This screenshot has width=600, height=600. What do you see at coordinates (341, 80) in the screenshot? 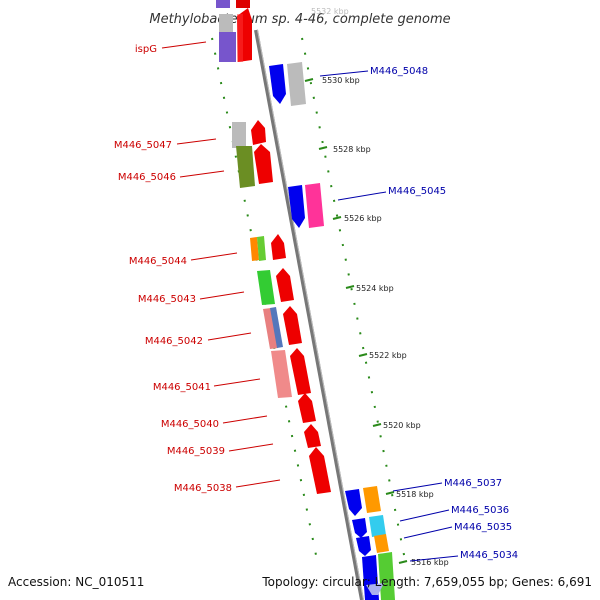
I see `scale-label: 5530 kbp` at bounding box center [341, 80].